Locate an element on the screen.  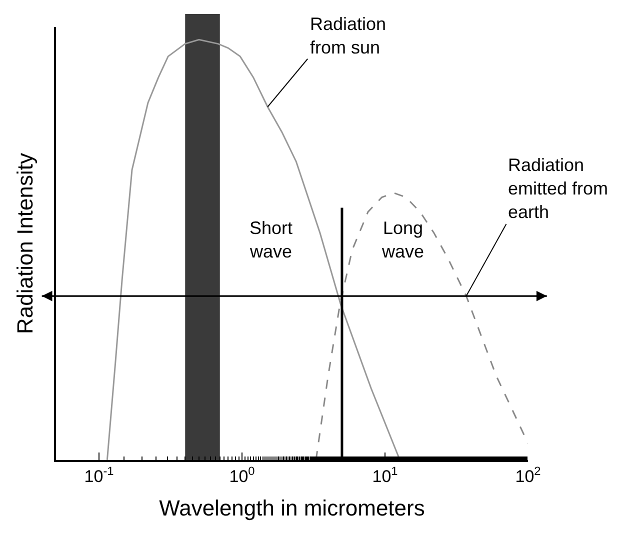
y-axis-title: Radiation Intensity is located at coordinates (25, 243).